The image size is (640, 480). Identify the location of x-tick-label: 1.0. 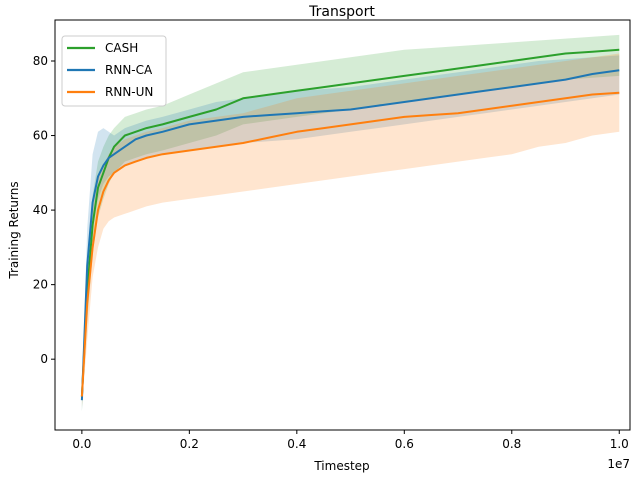
(619, 444).